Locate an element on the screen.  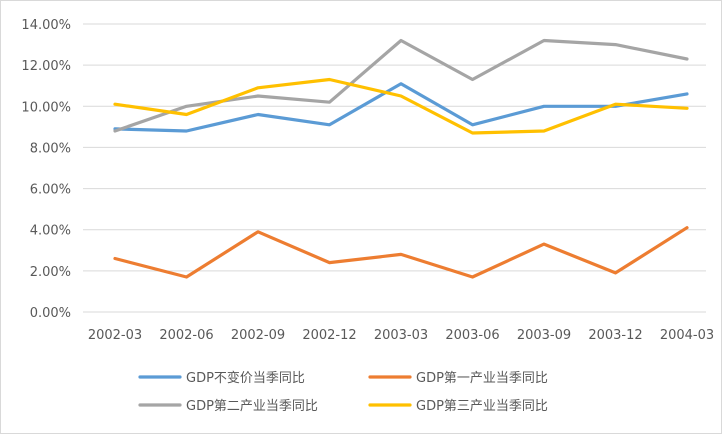
x-tick-label: 2002-06 is located at coordinates (186, 335).